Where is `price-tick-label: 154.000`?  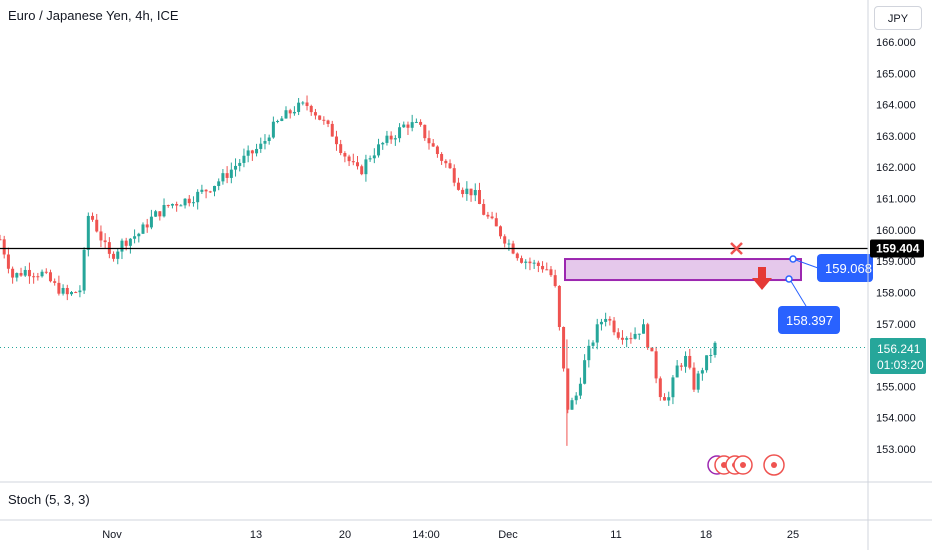
price-tick-label: 154.000 is located at coordinates (896, 419).